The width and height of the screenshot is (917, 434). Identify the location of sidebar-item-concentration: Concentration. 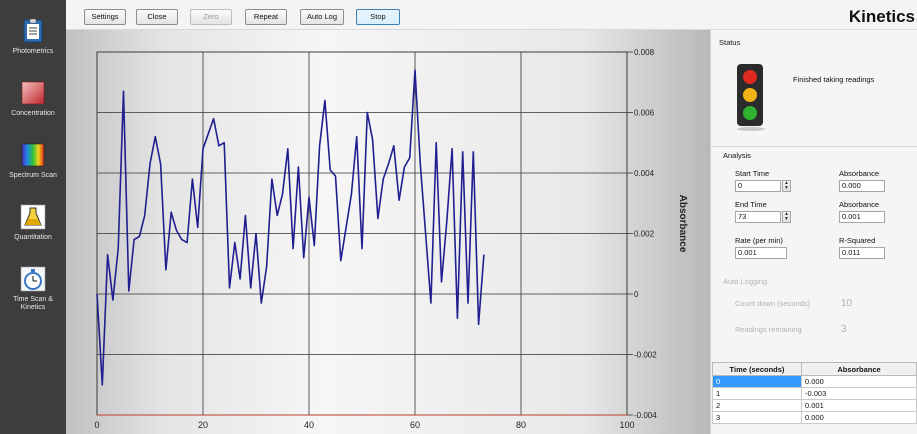
(33, 99).